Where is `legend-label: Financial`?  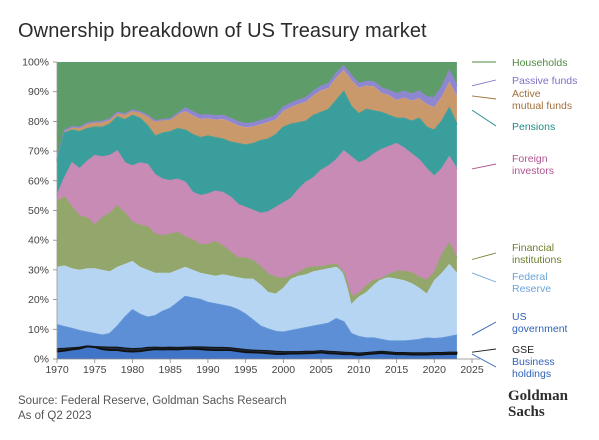 legend-label: Financial is located at coordinates (533, 248).